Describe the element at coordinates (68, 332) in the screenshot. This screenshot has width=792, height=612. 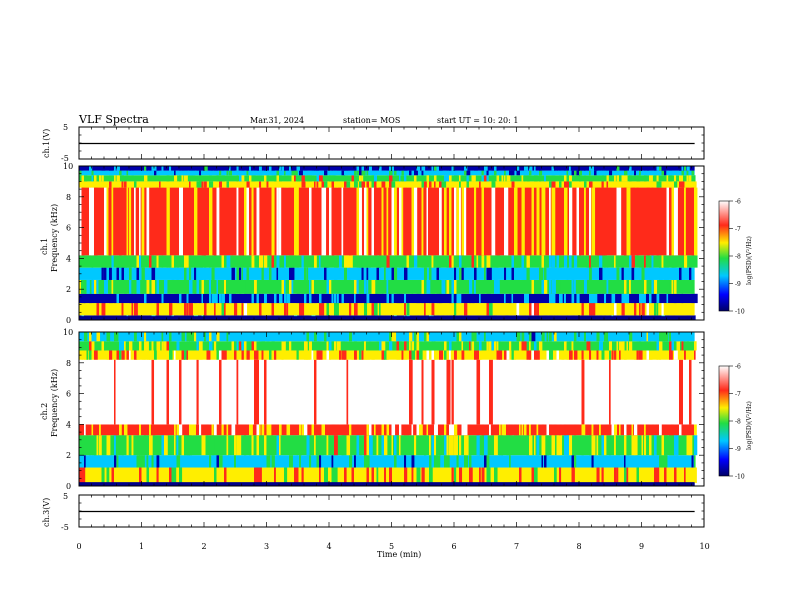
I see `freq-tick-label: 10` at that location.